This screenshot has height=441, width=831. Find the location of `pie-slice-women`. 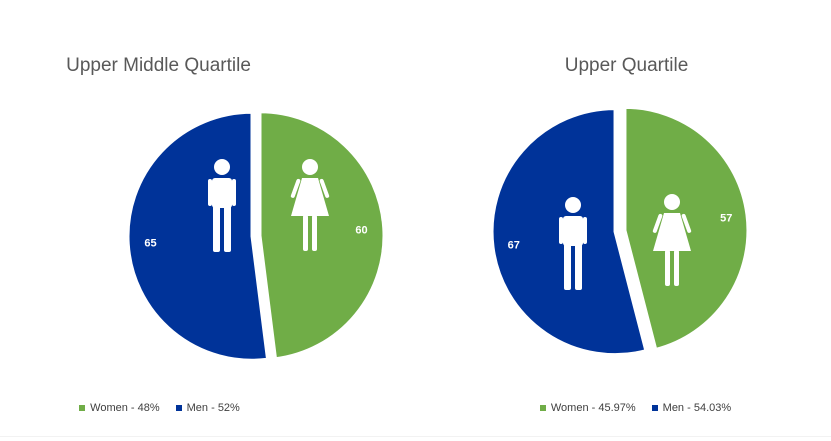

pie-slice-women is located at coordinates (322, 235).